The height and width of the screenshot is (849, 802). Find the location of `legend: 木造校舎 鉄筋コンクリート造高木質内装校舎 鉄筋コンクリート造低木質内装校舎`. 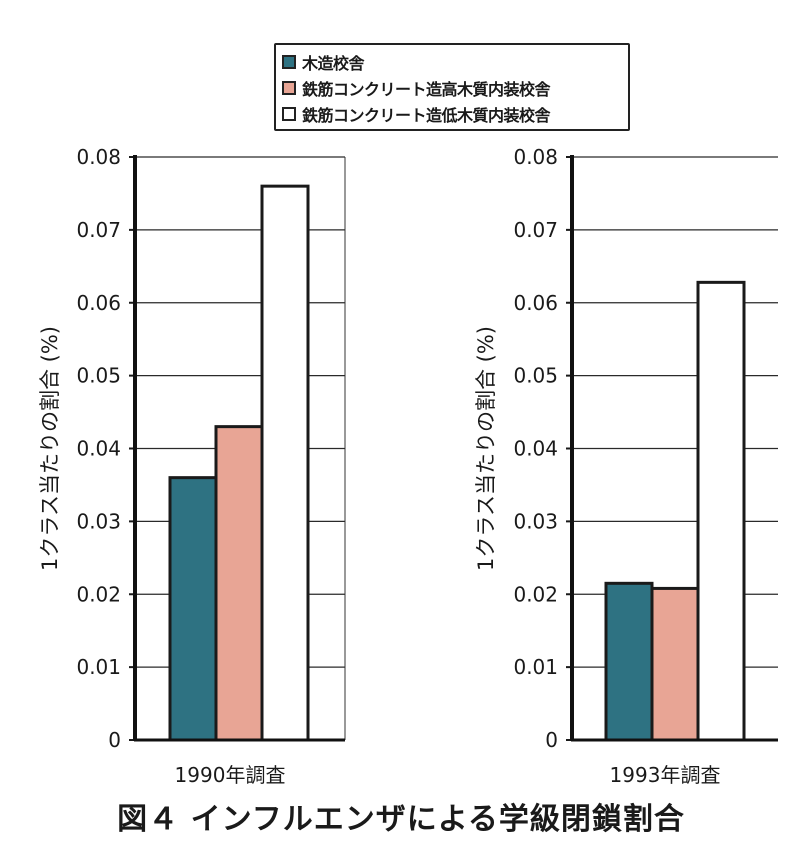

legend: 木造校舎 鉄筋コンクリート造高木質内装校舎 鉄筋コンクリート造低木質内装校舎 is located at coordinates (452, 87).